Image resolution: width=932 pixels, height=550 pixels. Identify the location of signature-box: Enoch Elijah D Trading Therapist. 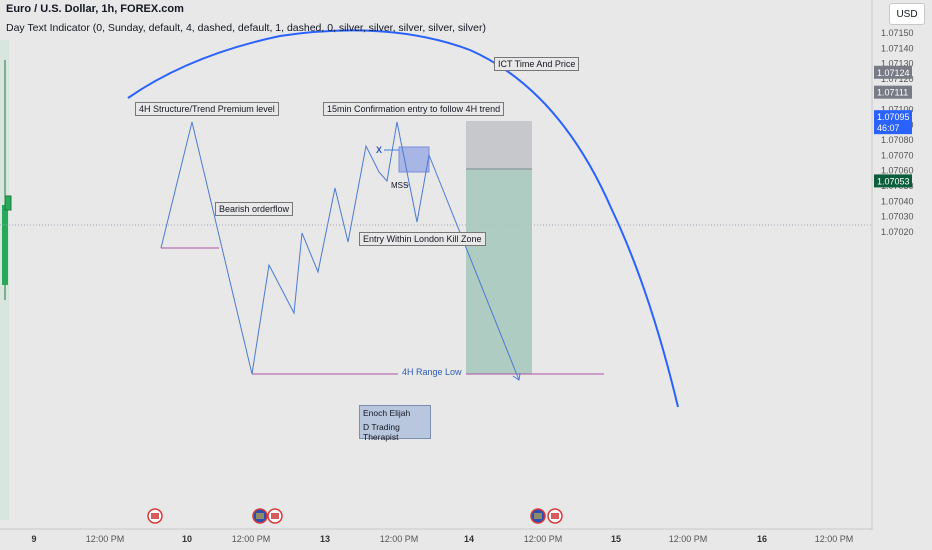
(395, 423).